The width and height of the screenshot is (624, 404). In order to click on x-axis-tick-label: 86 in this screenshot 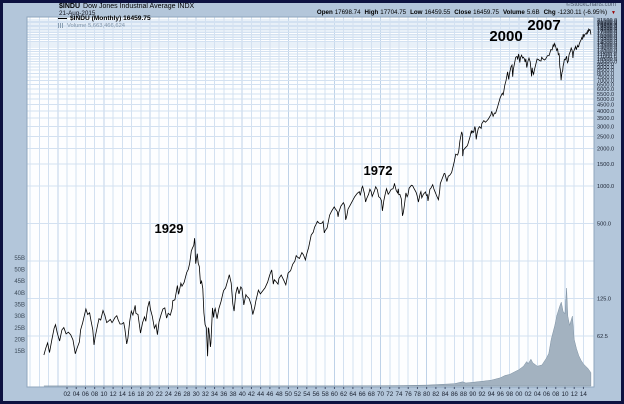, I will do `click(455, 394)`.